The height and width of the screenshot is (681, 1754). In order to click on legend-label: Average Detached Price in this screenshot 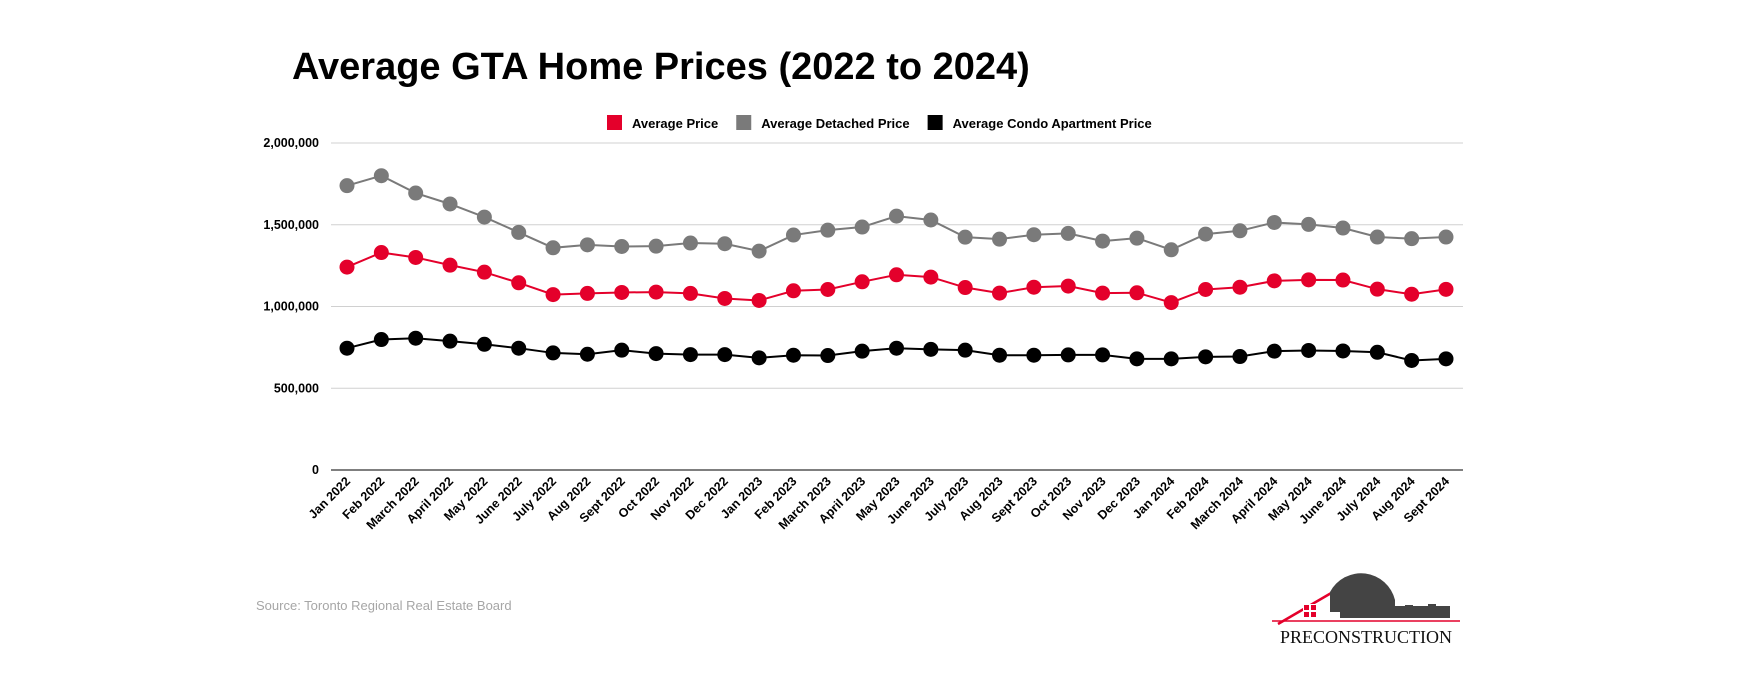, I will do `click(835, 123)`.